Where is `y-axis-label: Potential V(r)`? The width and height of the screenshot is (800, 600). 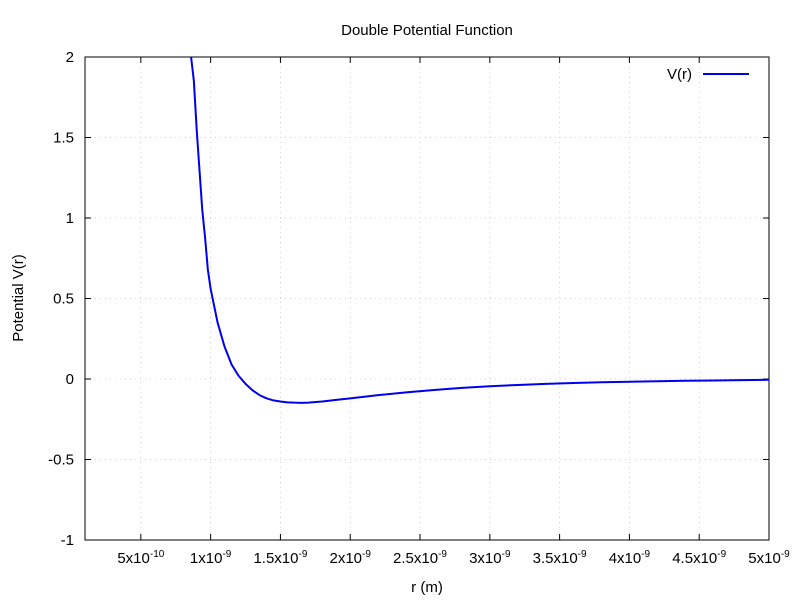
y-axis-label: Potential V(r) is located at coordinates (18, 298).